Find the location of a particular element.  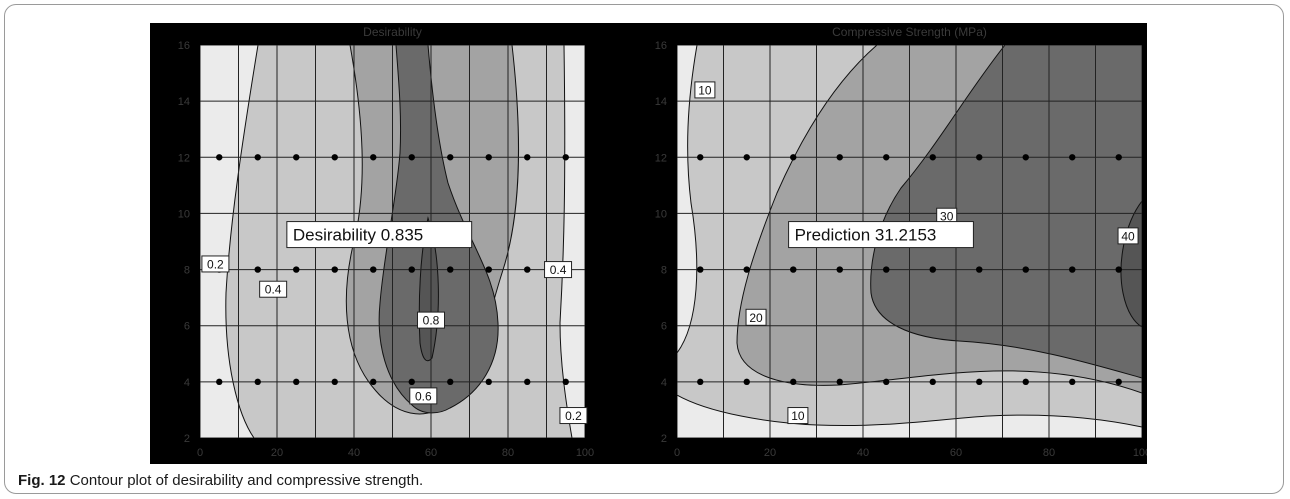

contour-label: 20 is located at coordinates (756, 318).